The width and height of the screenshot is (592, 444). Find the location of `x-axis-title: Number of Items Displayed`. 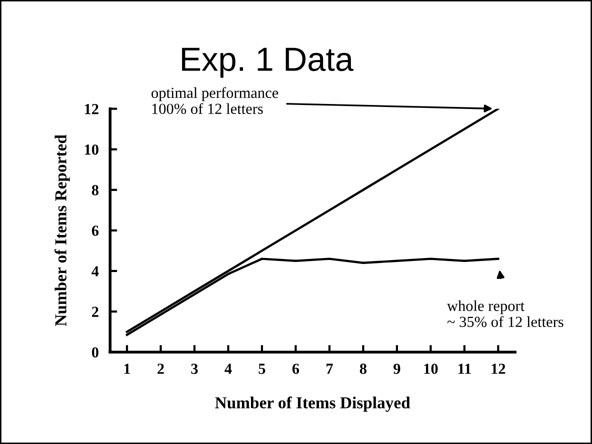

x-axis-title: Number of Items Displayed is located at coordinates (312, 404).